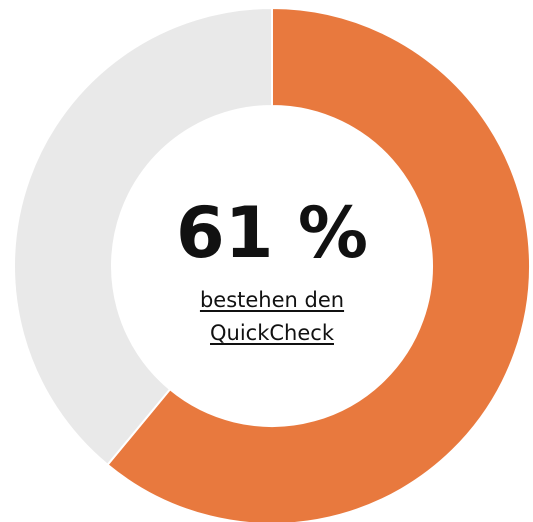  What do you see at coordinates (272, 316) in the screenshot?
I see `chart-caption: bestehen den QuickCheck` at bounding box center [272, 316].